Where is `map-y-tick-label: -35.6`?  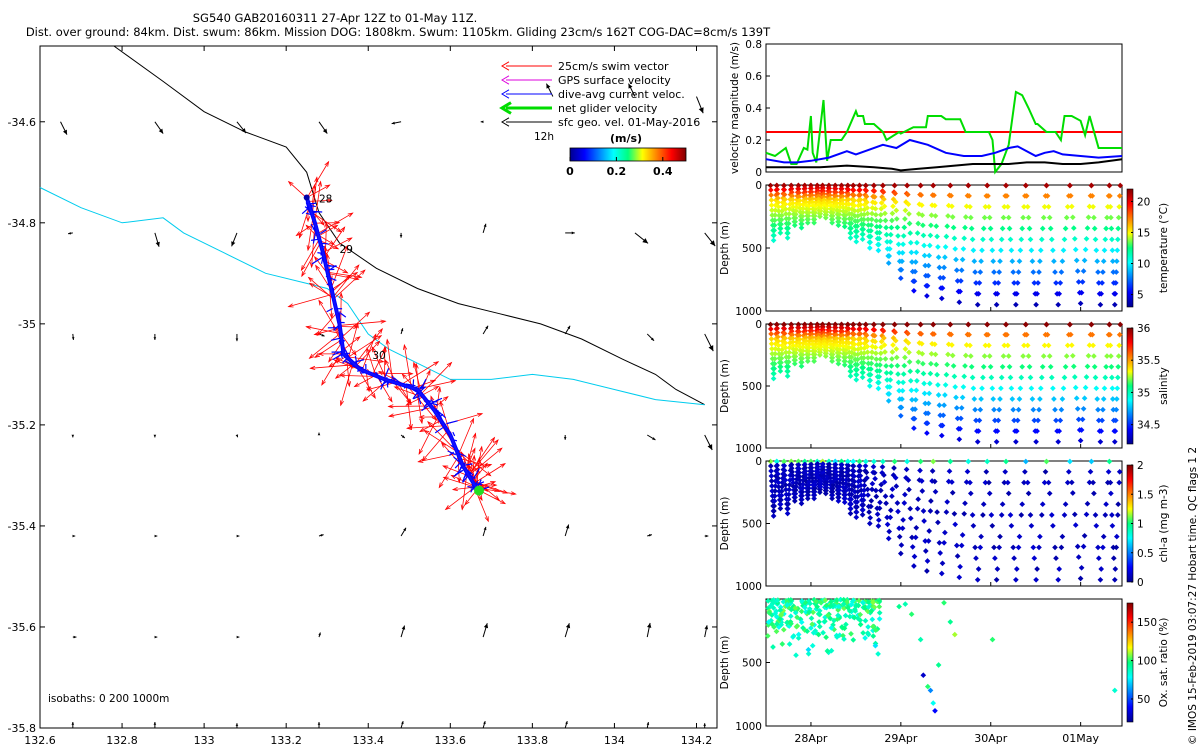 map-y-tick-label: -35.6 is located at coordinates (22, 627).